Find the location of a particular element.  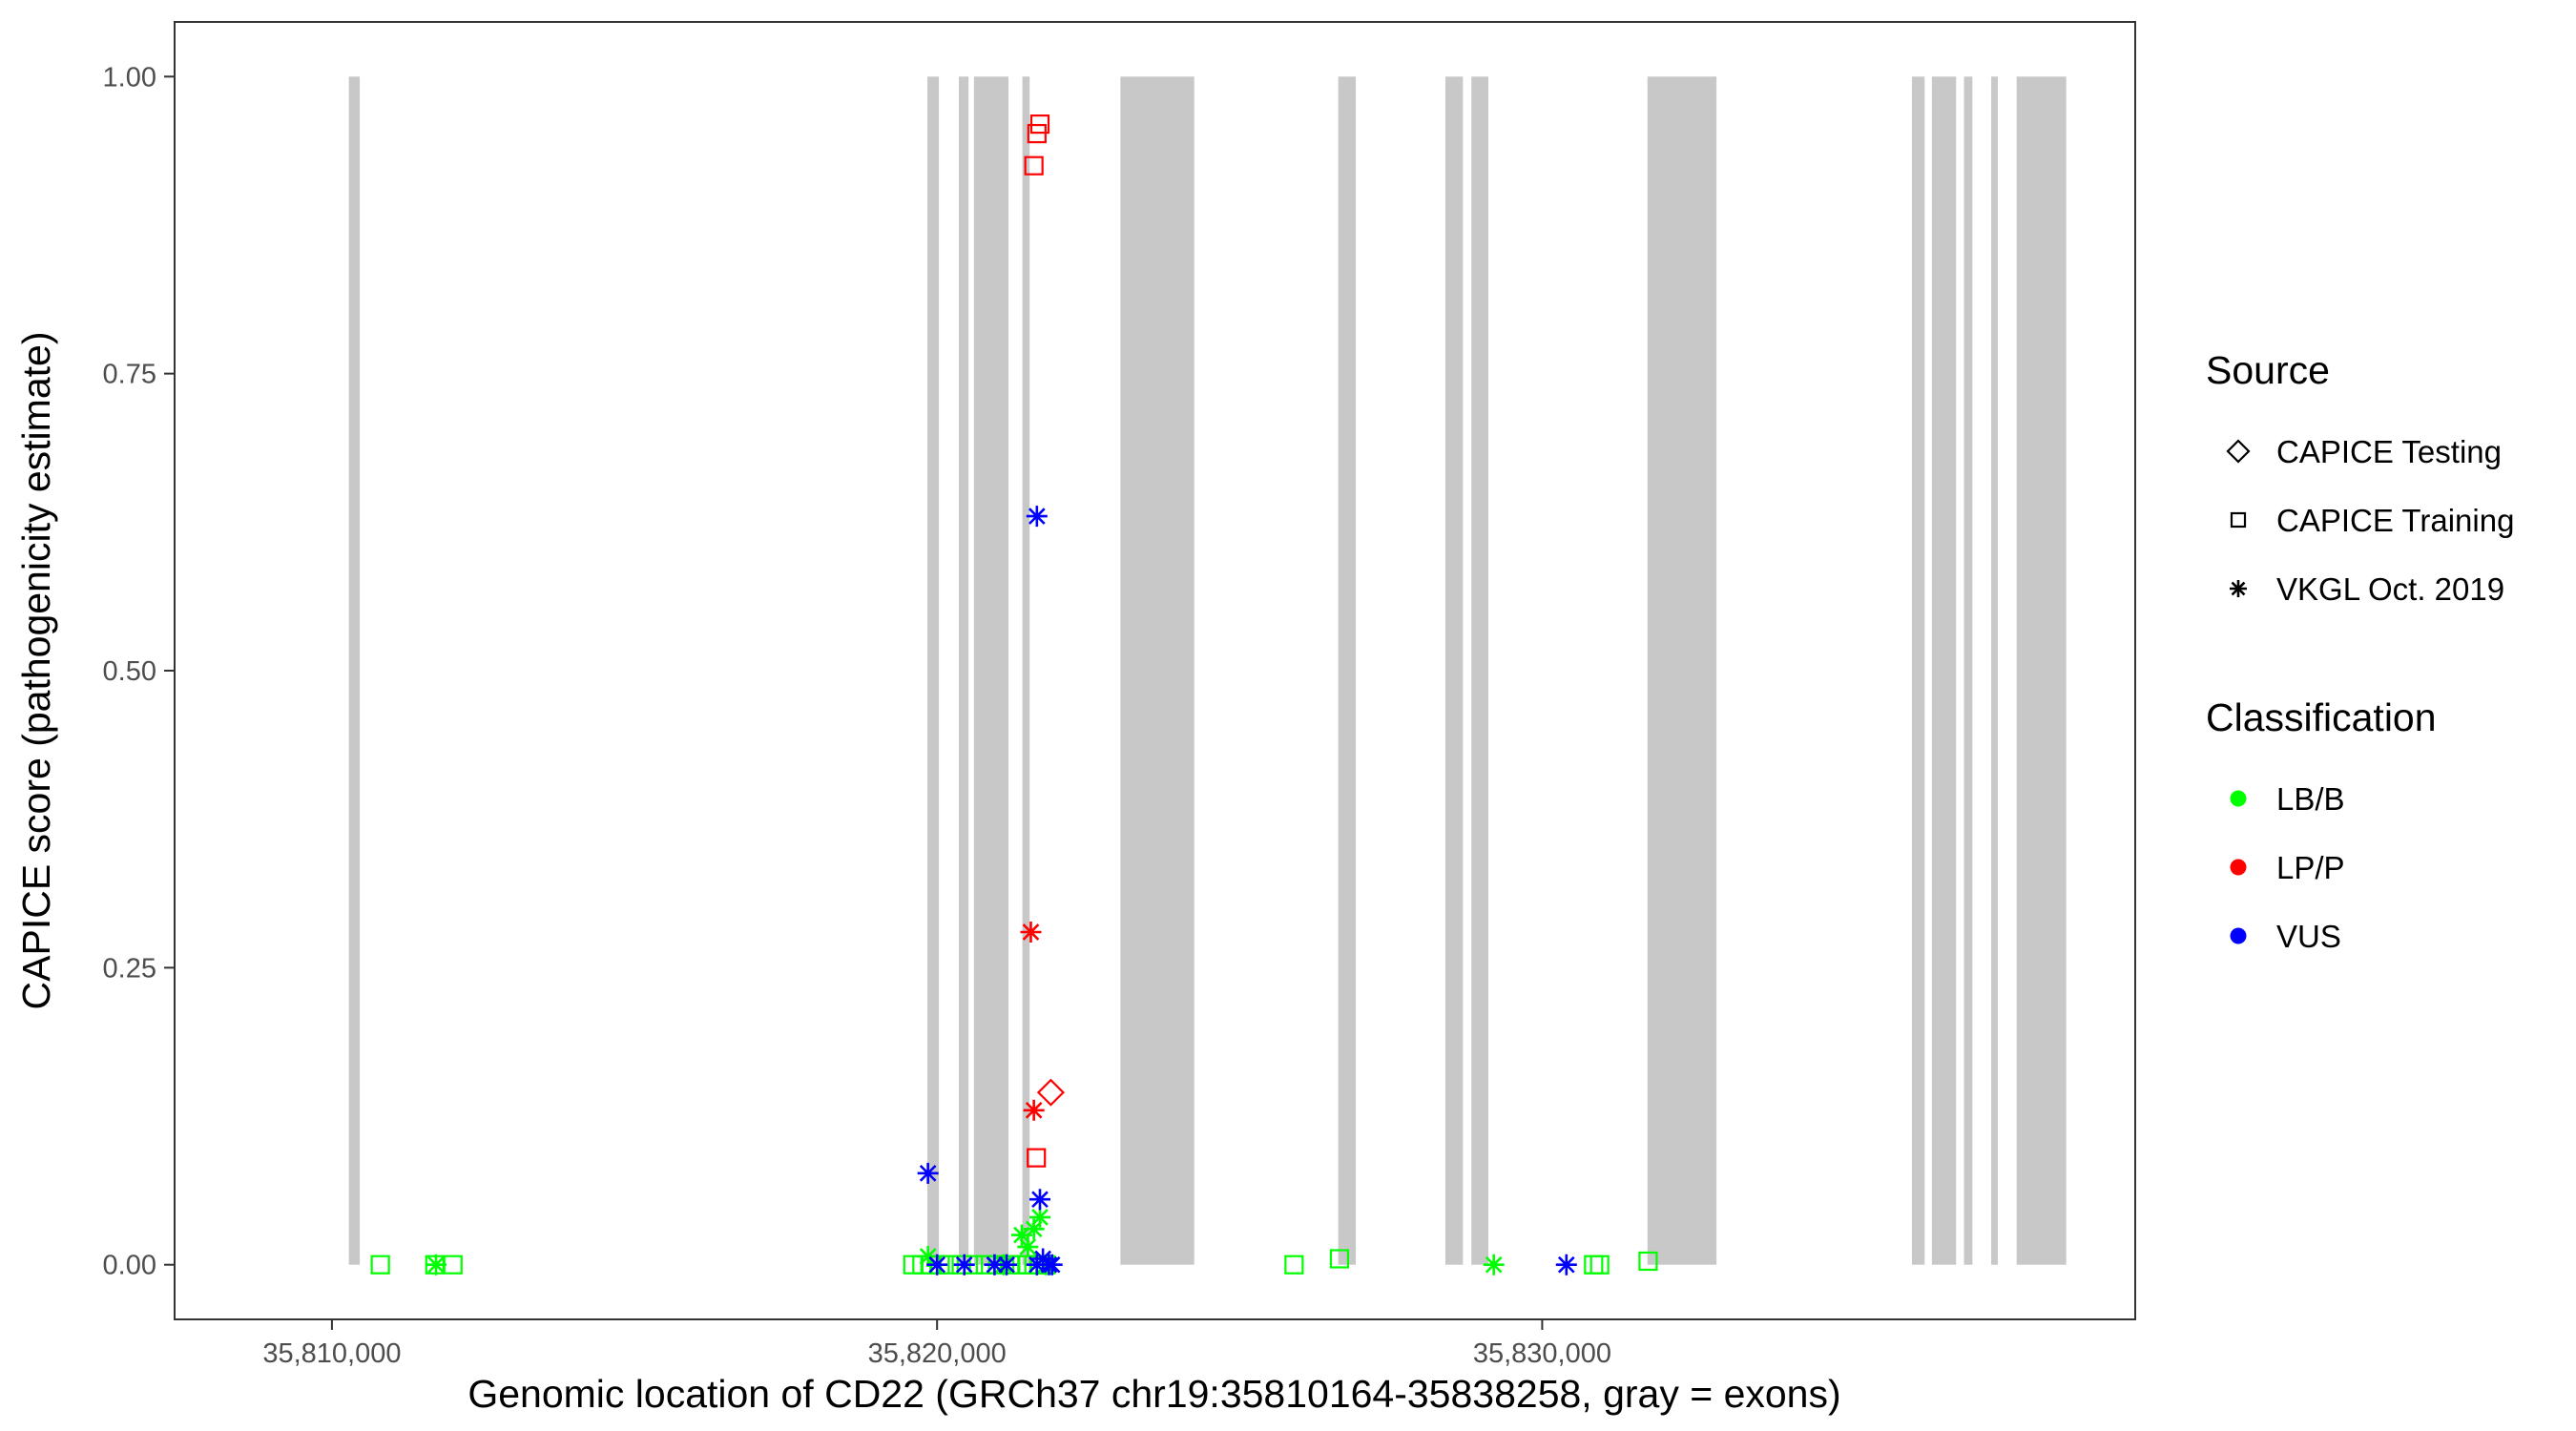

y-axis-title: CAPICE score (pathogenicity estimate) is located at coordinates (36, 671).